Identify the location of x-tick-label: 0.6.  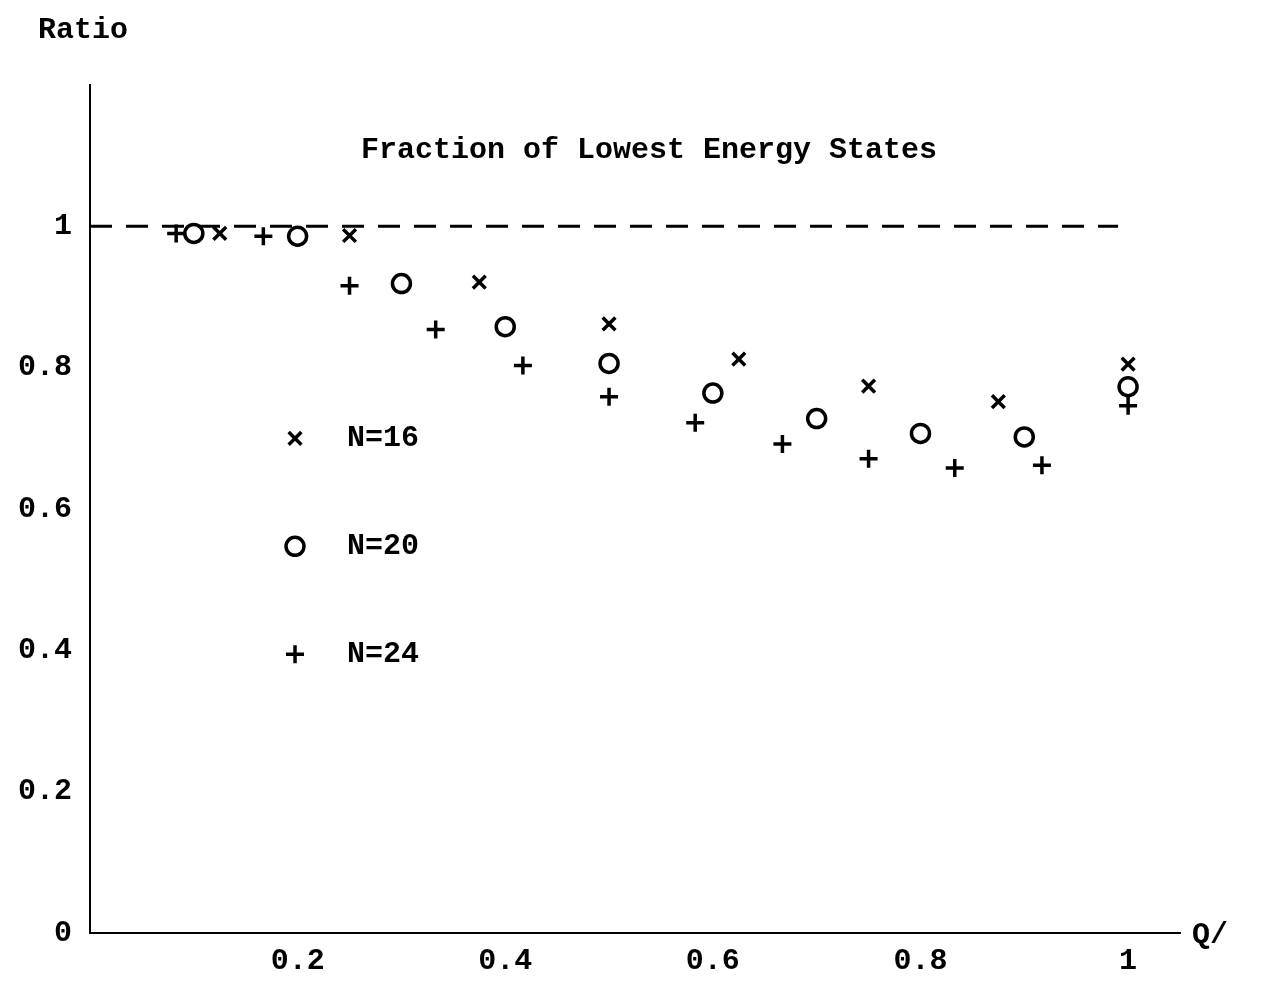
(712, 960).